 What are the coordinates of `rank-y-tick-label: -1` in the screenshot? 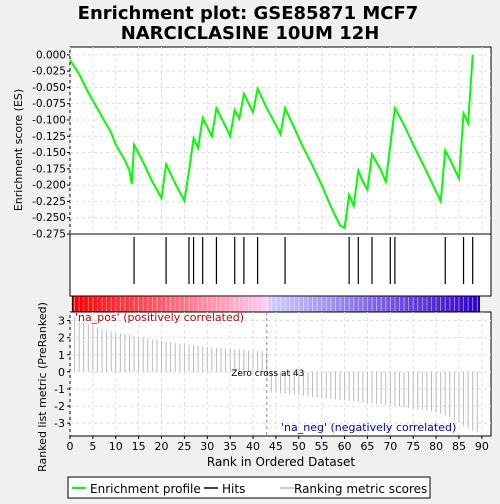 It's located at (59, 389).